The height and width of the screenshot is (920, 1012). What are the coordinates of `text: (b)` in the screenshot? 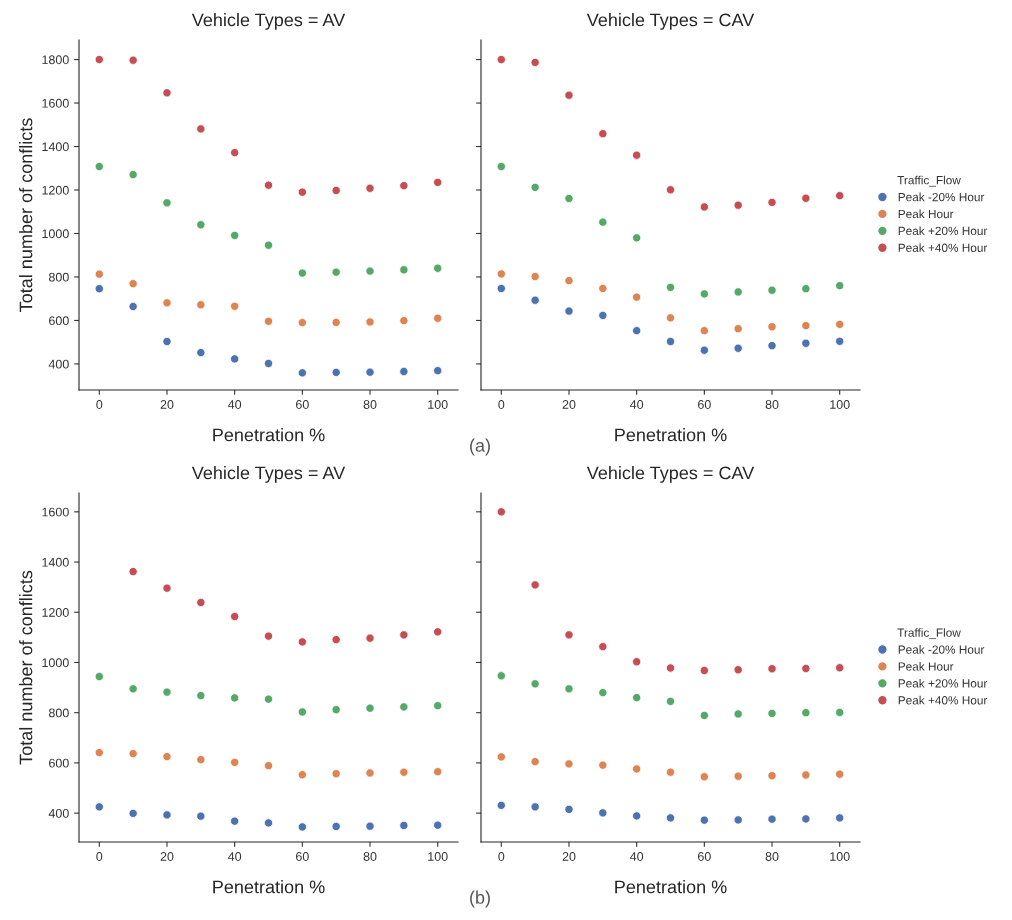 It's located at (480, 899).